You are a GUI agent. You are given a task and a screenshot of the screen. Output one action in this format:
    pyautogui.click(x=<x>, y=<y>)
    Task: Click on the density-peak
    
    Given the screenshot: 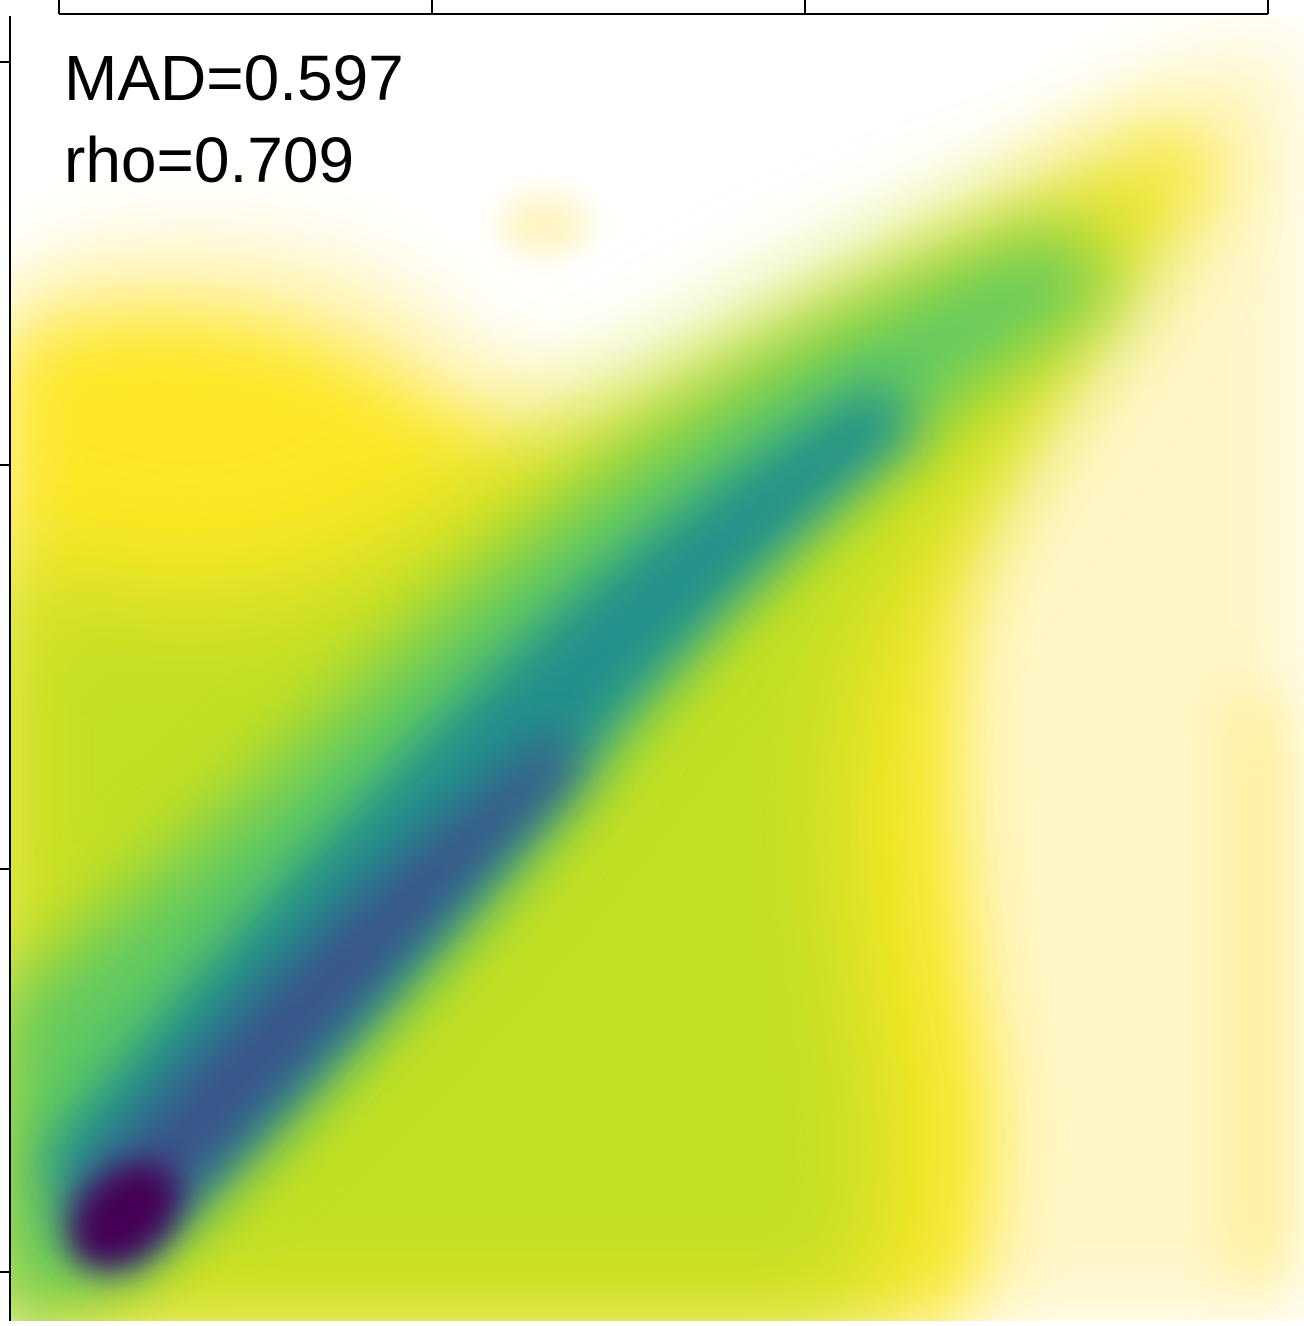 What is the action you would take?
    pyautogui.click(x=125, y=1215)
    